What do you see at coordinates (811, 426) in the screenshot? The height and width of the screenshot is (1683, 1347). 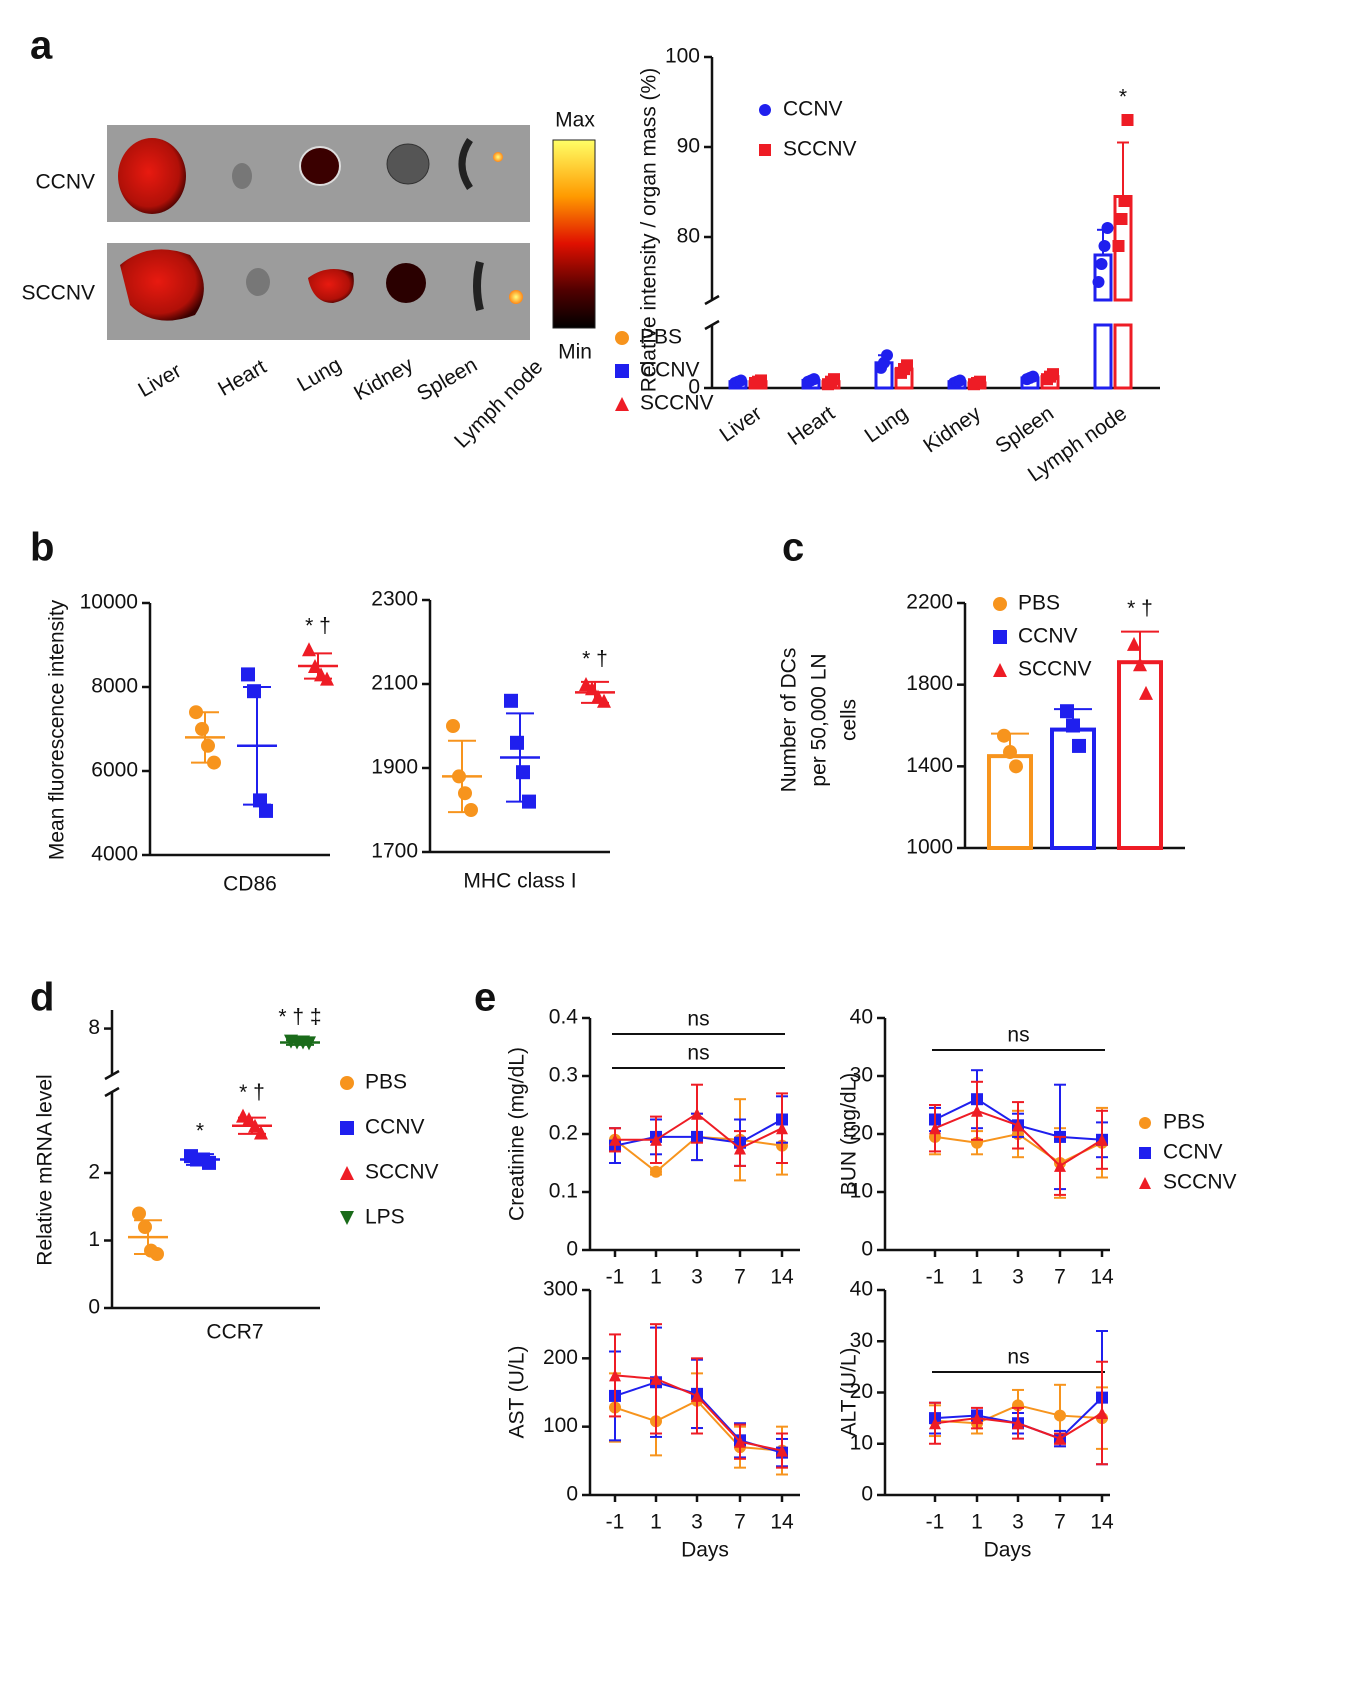 I see `x-tick-label: Heart` at bounding box center [811, 426].